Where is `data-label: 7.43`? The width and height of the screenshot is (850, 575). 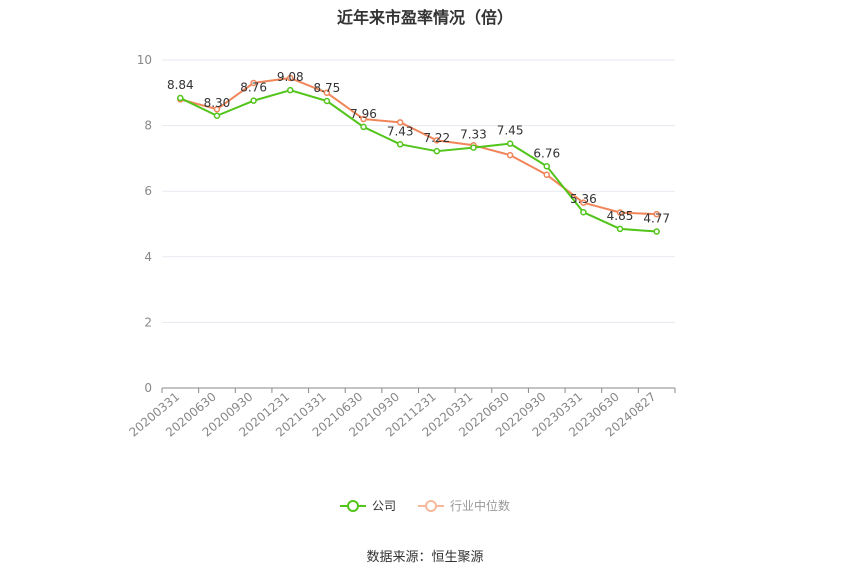 data-label: 7.43 is located at coordinates (400, 131).